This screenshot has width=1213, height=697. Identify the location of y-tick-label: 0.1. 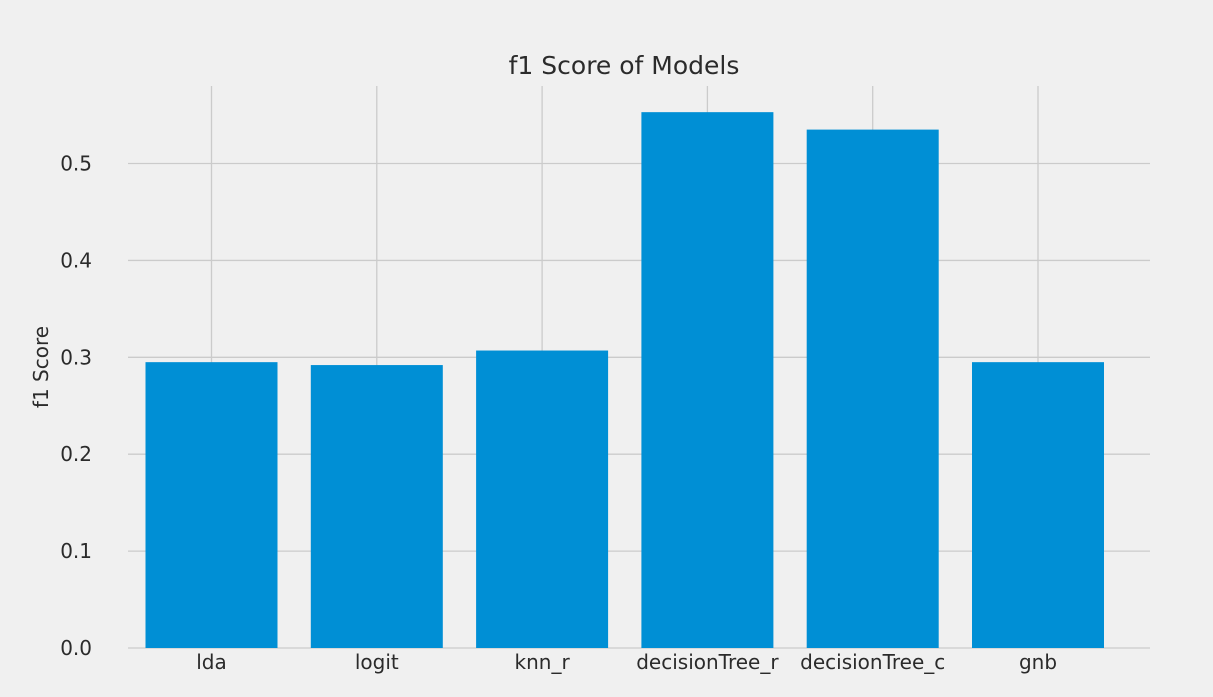
(76, 551).